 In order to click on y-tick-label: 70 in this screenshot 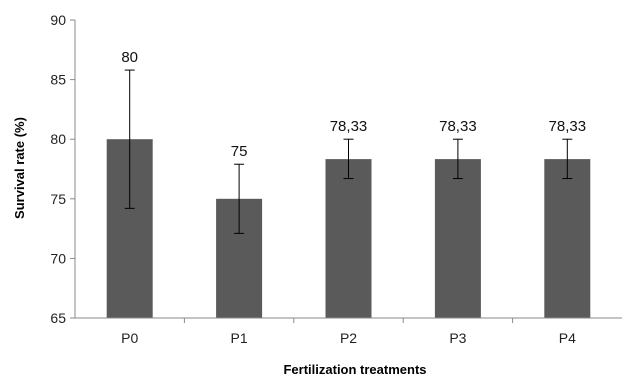, I will do `click(58, 258)`.